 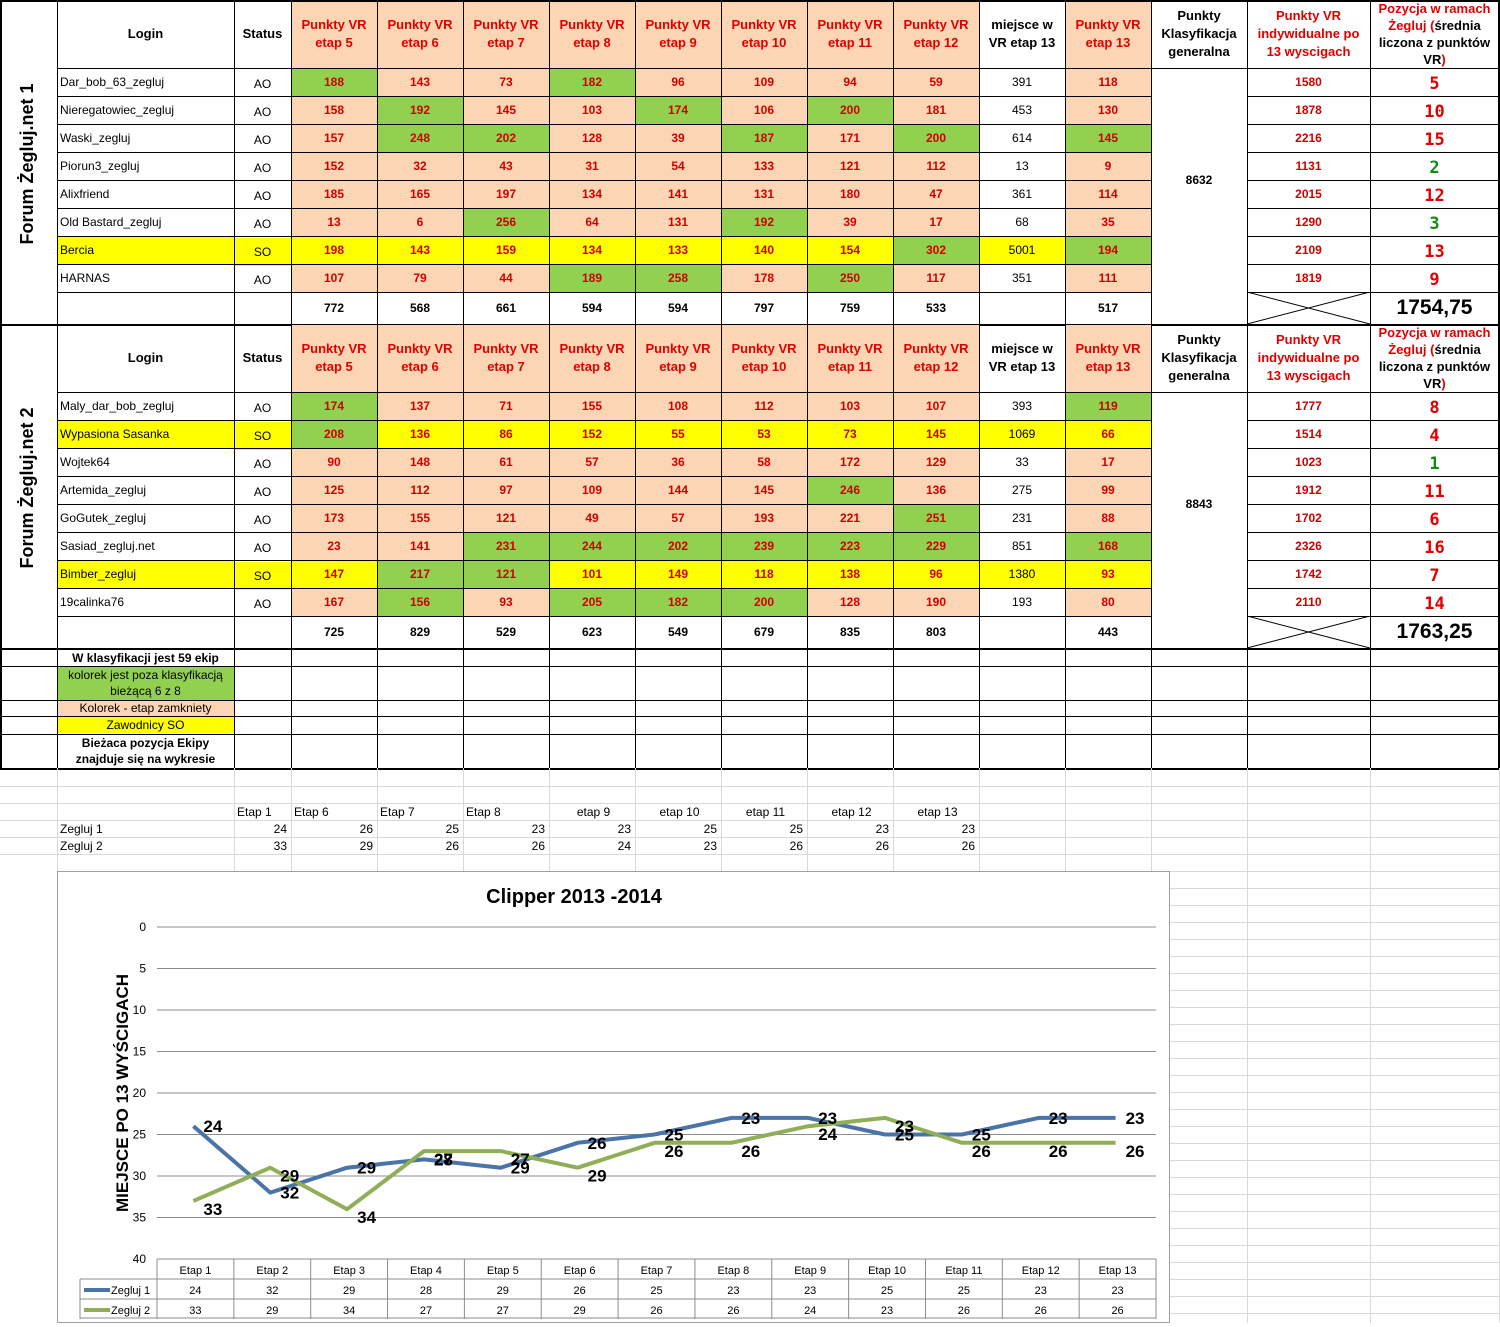 I want to click on group-name: Forum Żegluj.net 1, so click(x=27, y=164).